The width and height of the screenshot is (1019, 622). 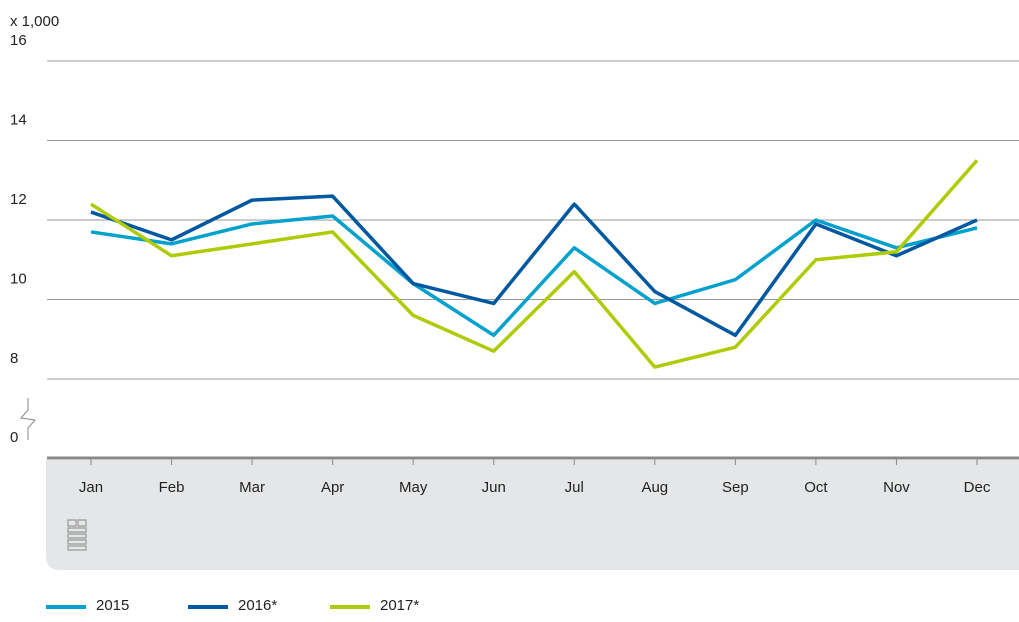 I want to click on x-tick-label: Nov, so click(x=896, y=487).